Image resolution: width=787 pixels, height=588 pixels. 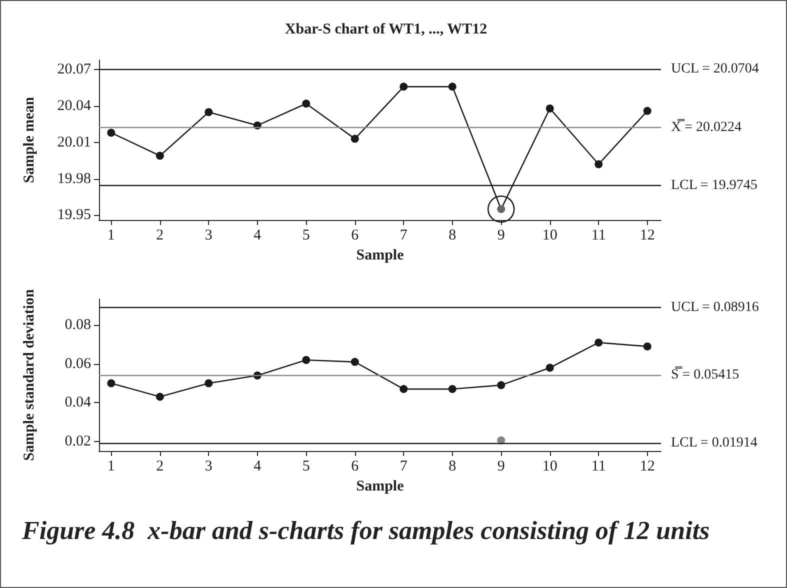 I want to click on y-tick-label: 0.04, so click(x=78, y=402).